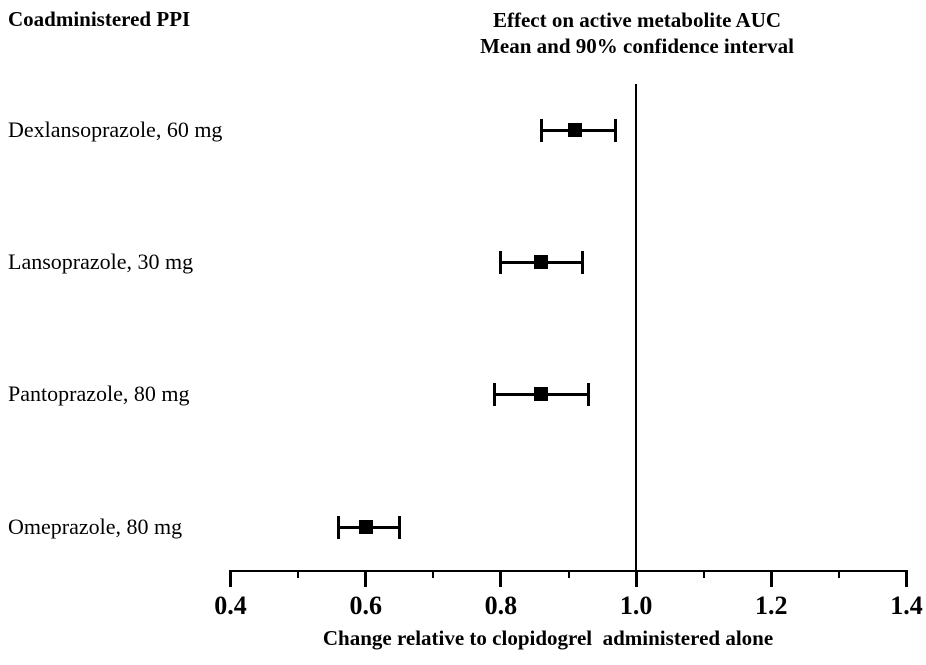  Describe the element at coordinates (230, 605) in the screenshot. I see `x-axis-tick-label: 0.4` at that location.